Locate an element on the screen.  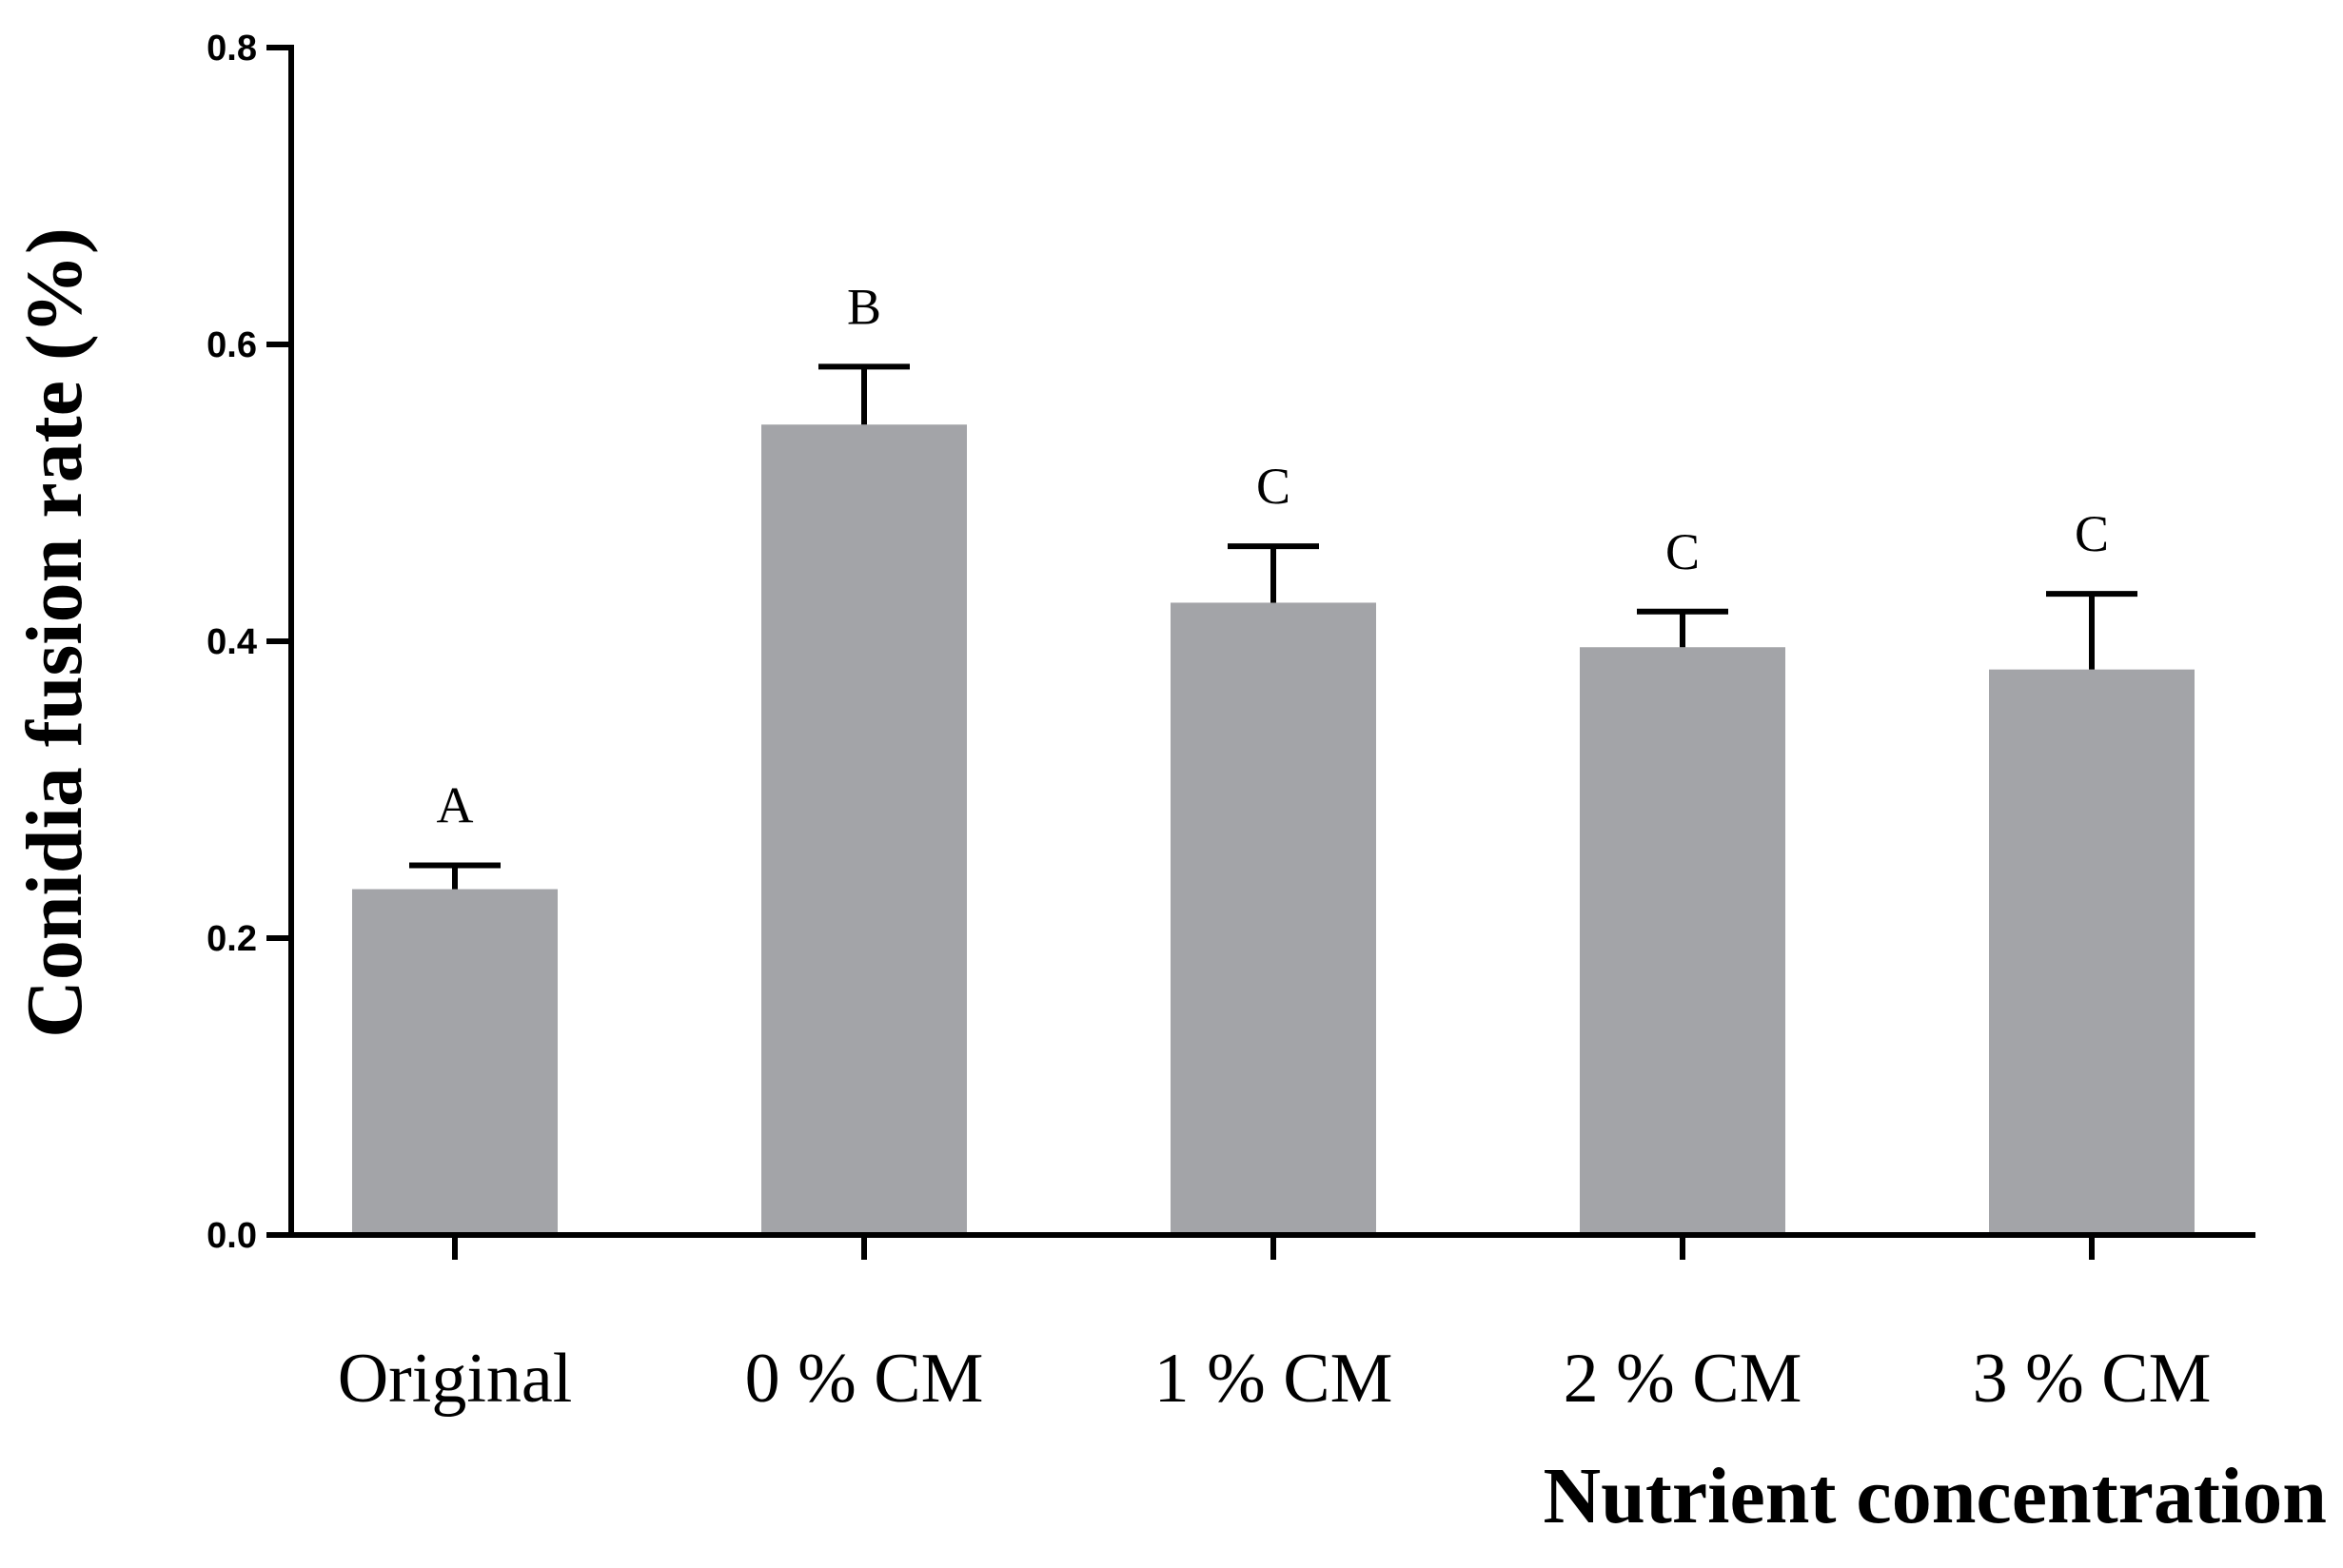
x-axis-title: Nutrient concentration is located at coordinates (1935, 1496).